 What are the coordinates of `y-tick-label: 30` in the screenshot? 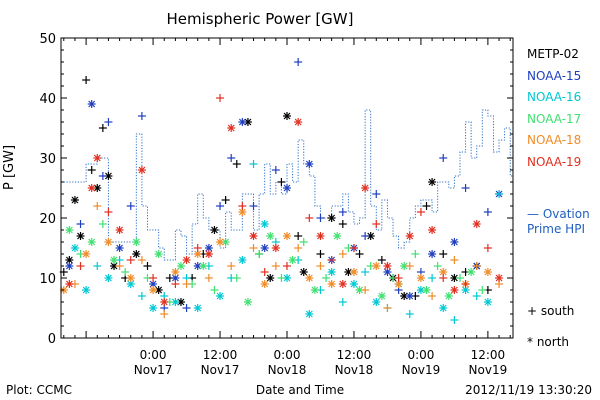 It's located at (47, 159).